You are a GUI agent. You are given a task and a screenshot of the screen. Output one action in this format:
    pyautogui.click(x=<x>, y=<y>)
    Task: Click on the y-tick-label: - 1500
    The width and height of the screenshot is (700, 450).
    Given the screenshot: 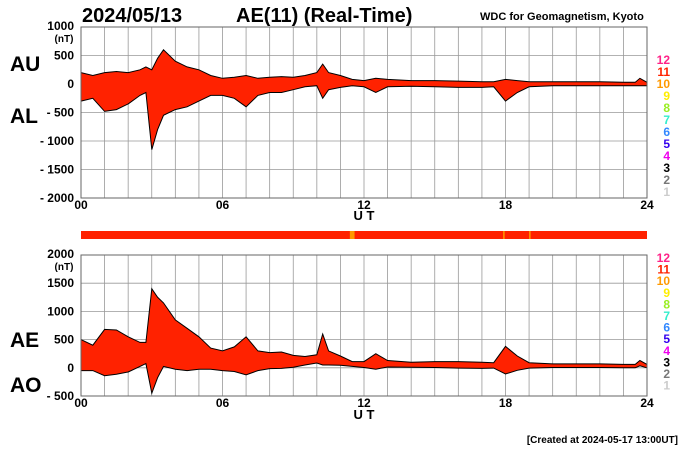 What is the action you would take?
    pyautogui.click(x=57, y=170)
    